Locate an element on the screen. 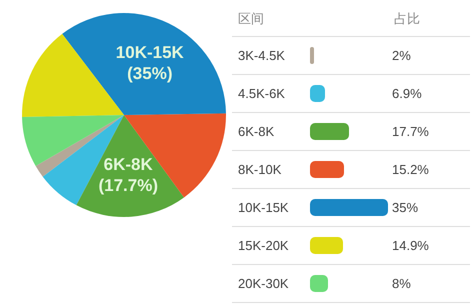 This screenshot has width=473, height=306. category-label: 10K-15K is located at coordinates (263, 207).